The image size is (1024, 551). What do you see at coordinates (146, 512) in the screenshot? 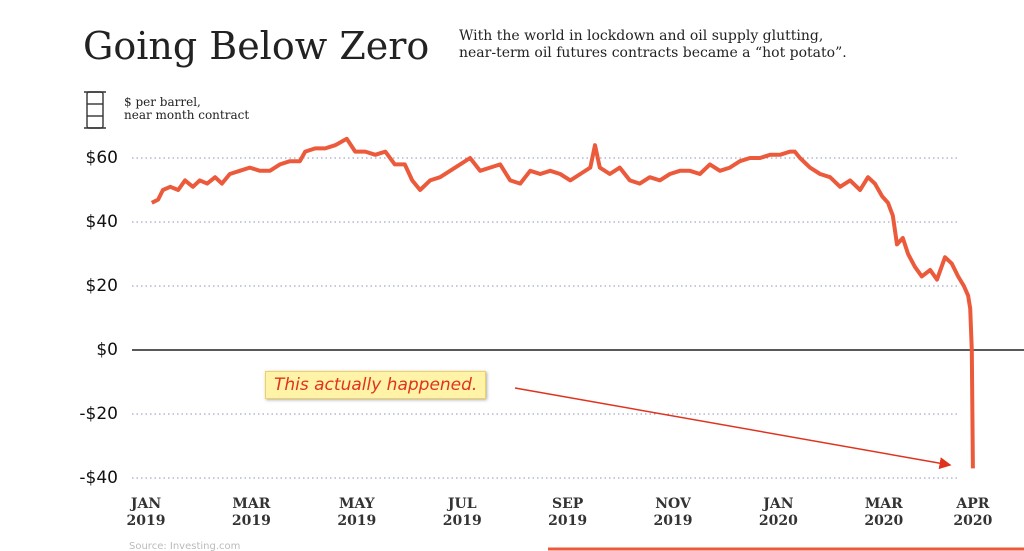
I see `x-tick-label: JAN 2019` at bounding box center [146, 512].